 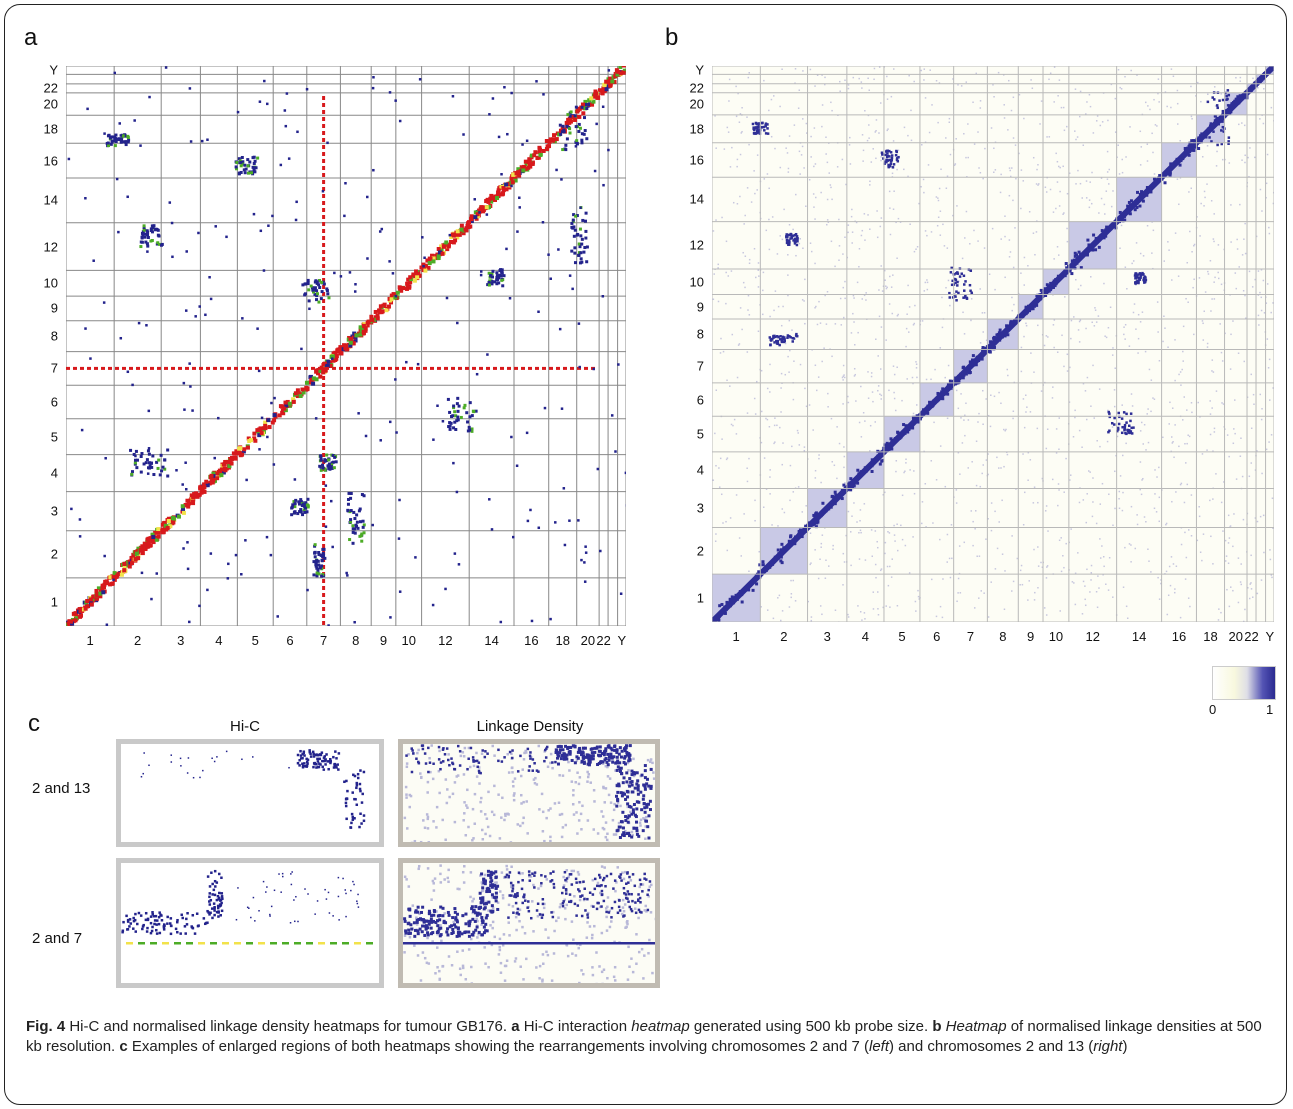 I want to click on panel-letter-a: a, so click(x=31, y=37).